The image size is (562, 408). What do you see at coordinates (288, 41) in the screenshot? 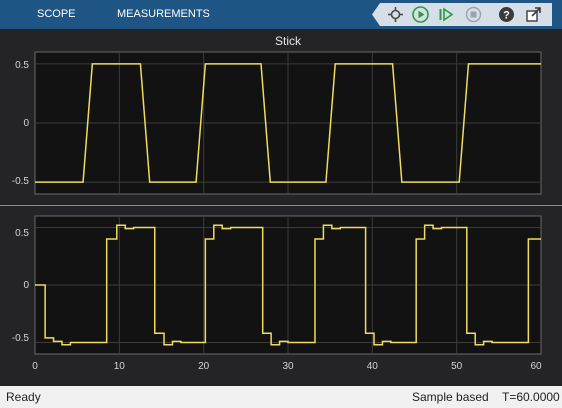
I see `chart-title: Stick` at bounding box center [288, 41].